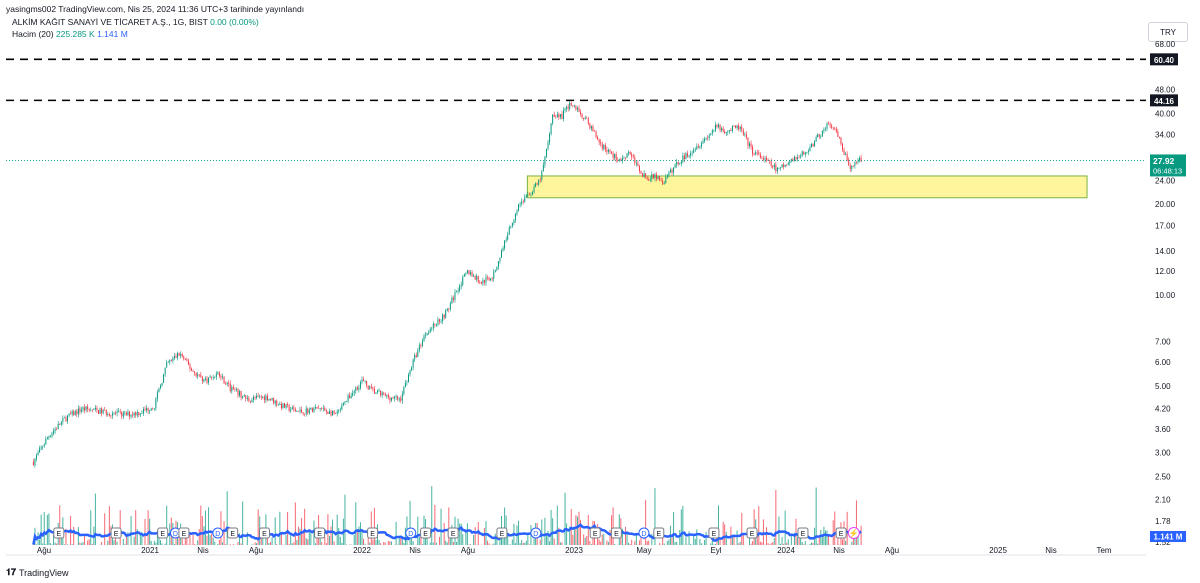  Describe the element at coordinates (643, 550) in the screenshot. I see `time-tick-label: May` at that location.